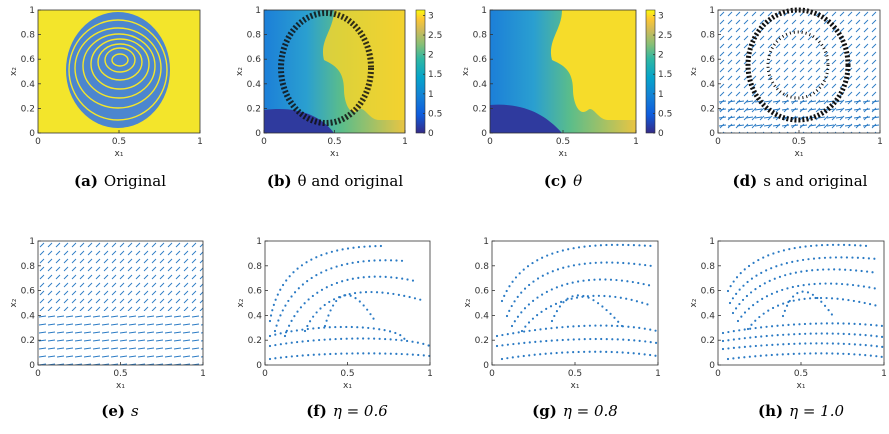  I want to click on caption-label: (g), so click(544, 411).